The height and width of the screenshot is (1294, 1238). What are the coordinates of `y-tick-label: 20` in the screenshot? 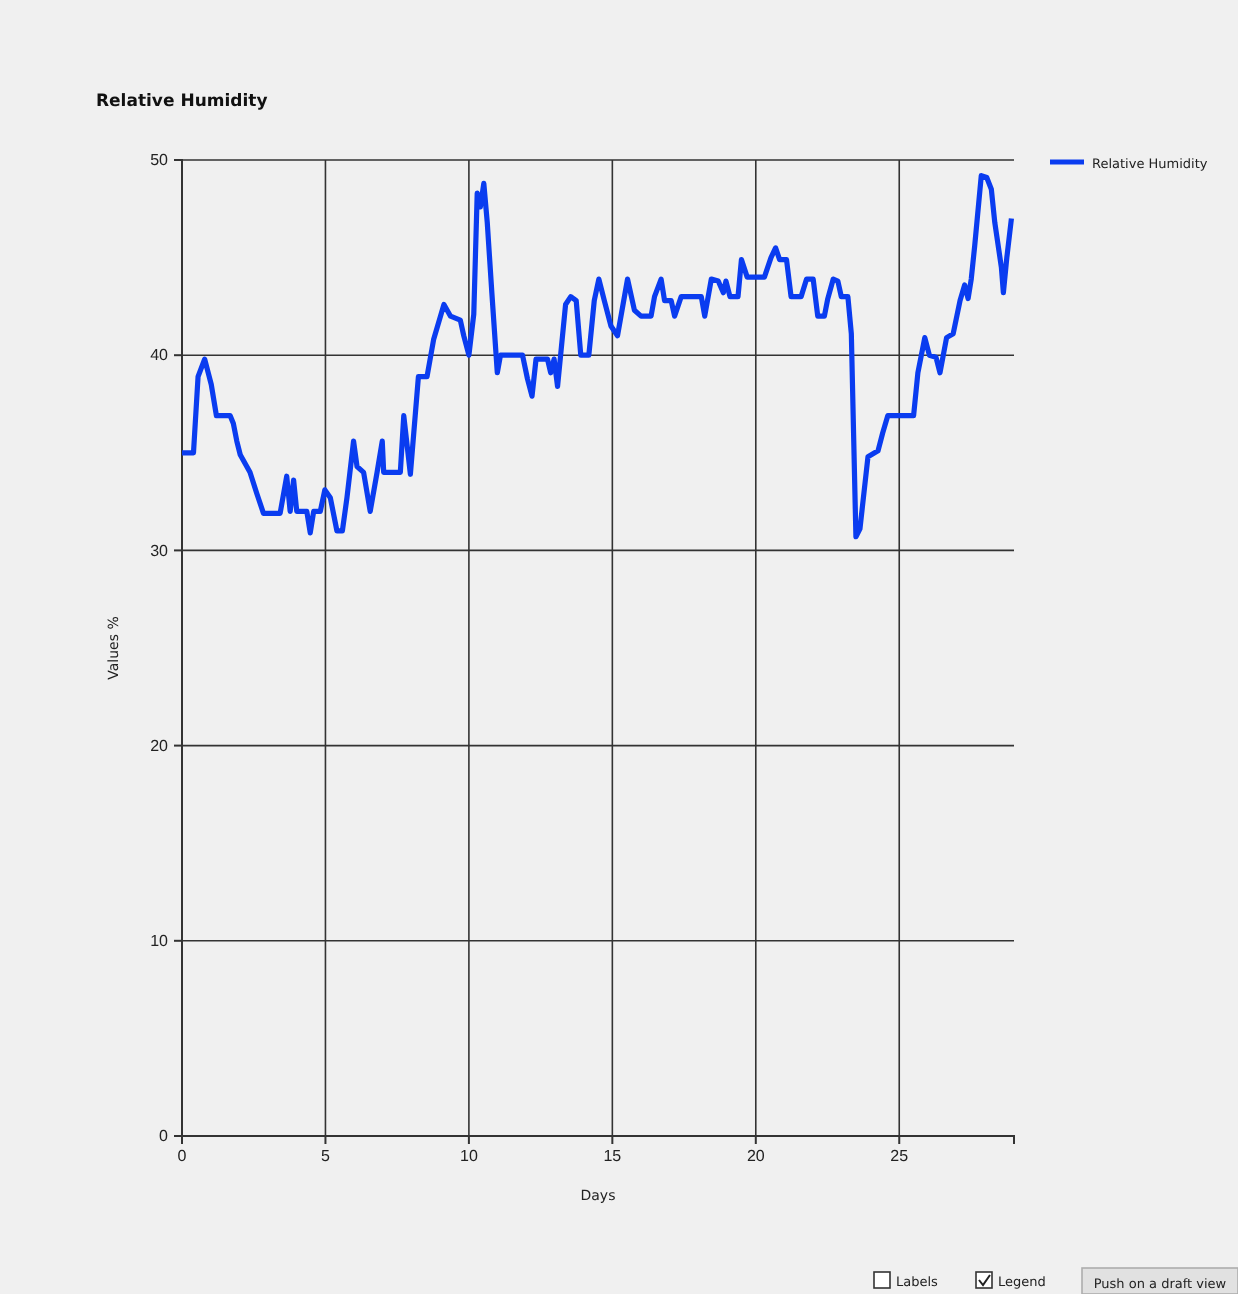 It's located at (160, 745).